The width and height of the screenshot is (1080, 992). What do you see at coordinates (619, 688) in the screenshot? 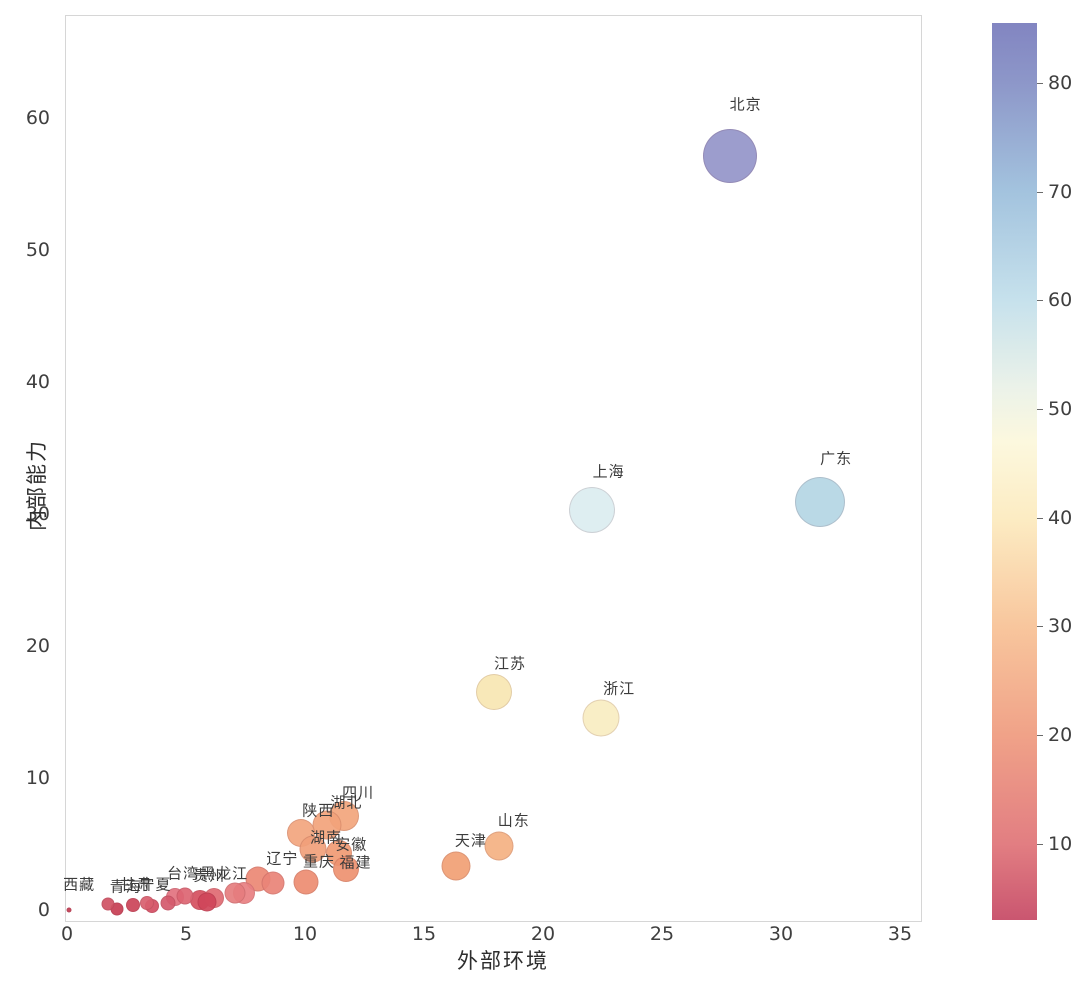
I see `point-label-浙江: 浙江` at bounding box center [619, 688].